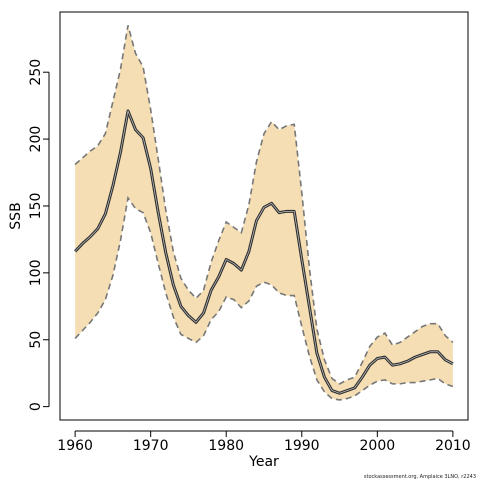 This screenshot has width=480, height=480. What do you see at coordinates (36, 406) in the screenshot?
I see `y-tick-label: 0` at bounding box center [36, 406].